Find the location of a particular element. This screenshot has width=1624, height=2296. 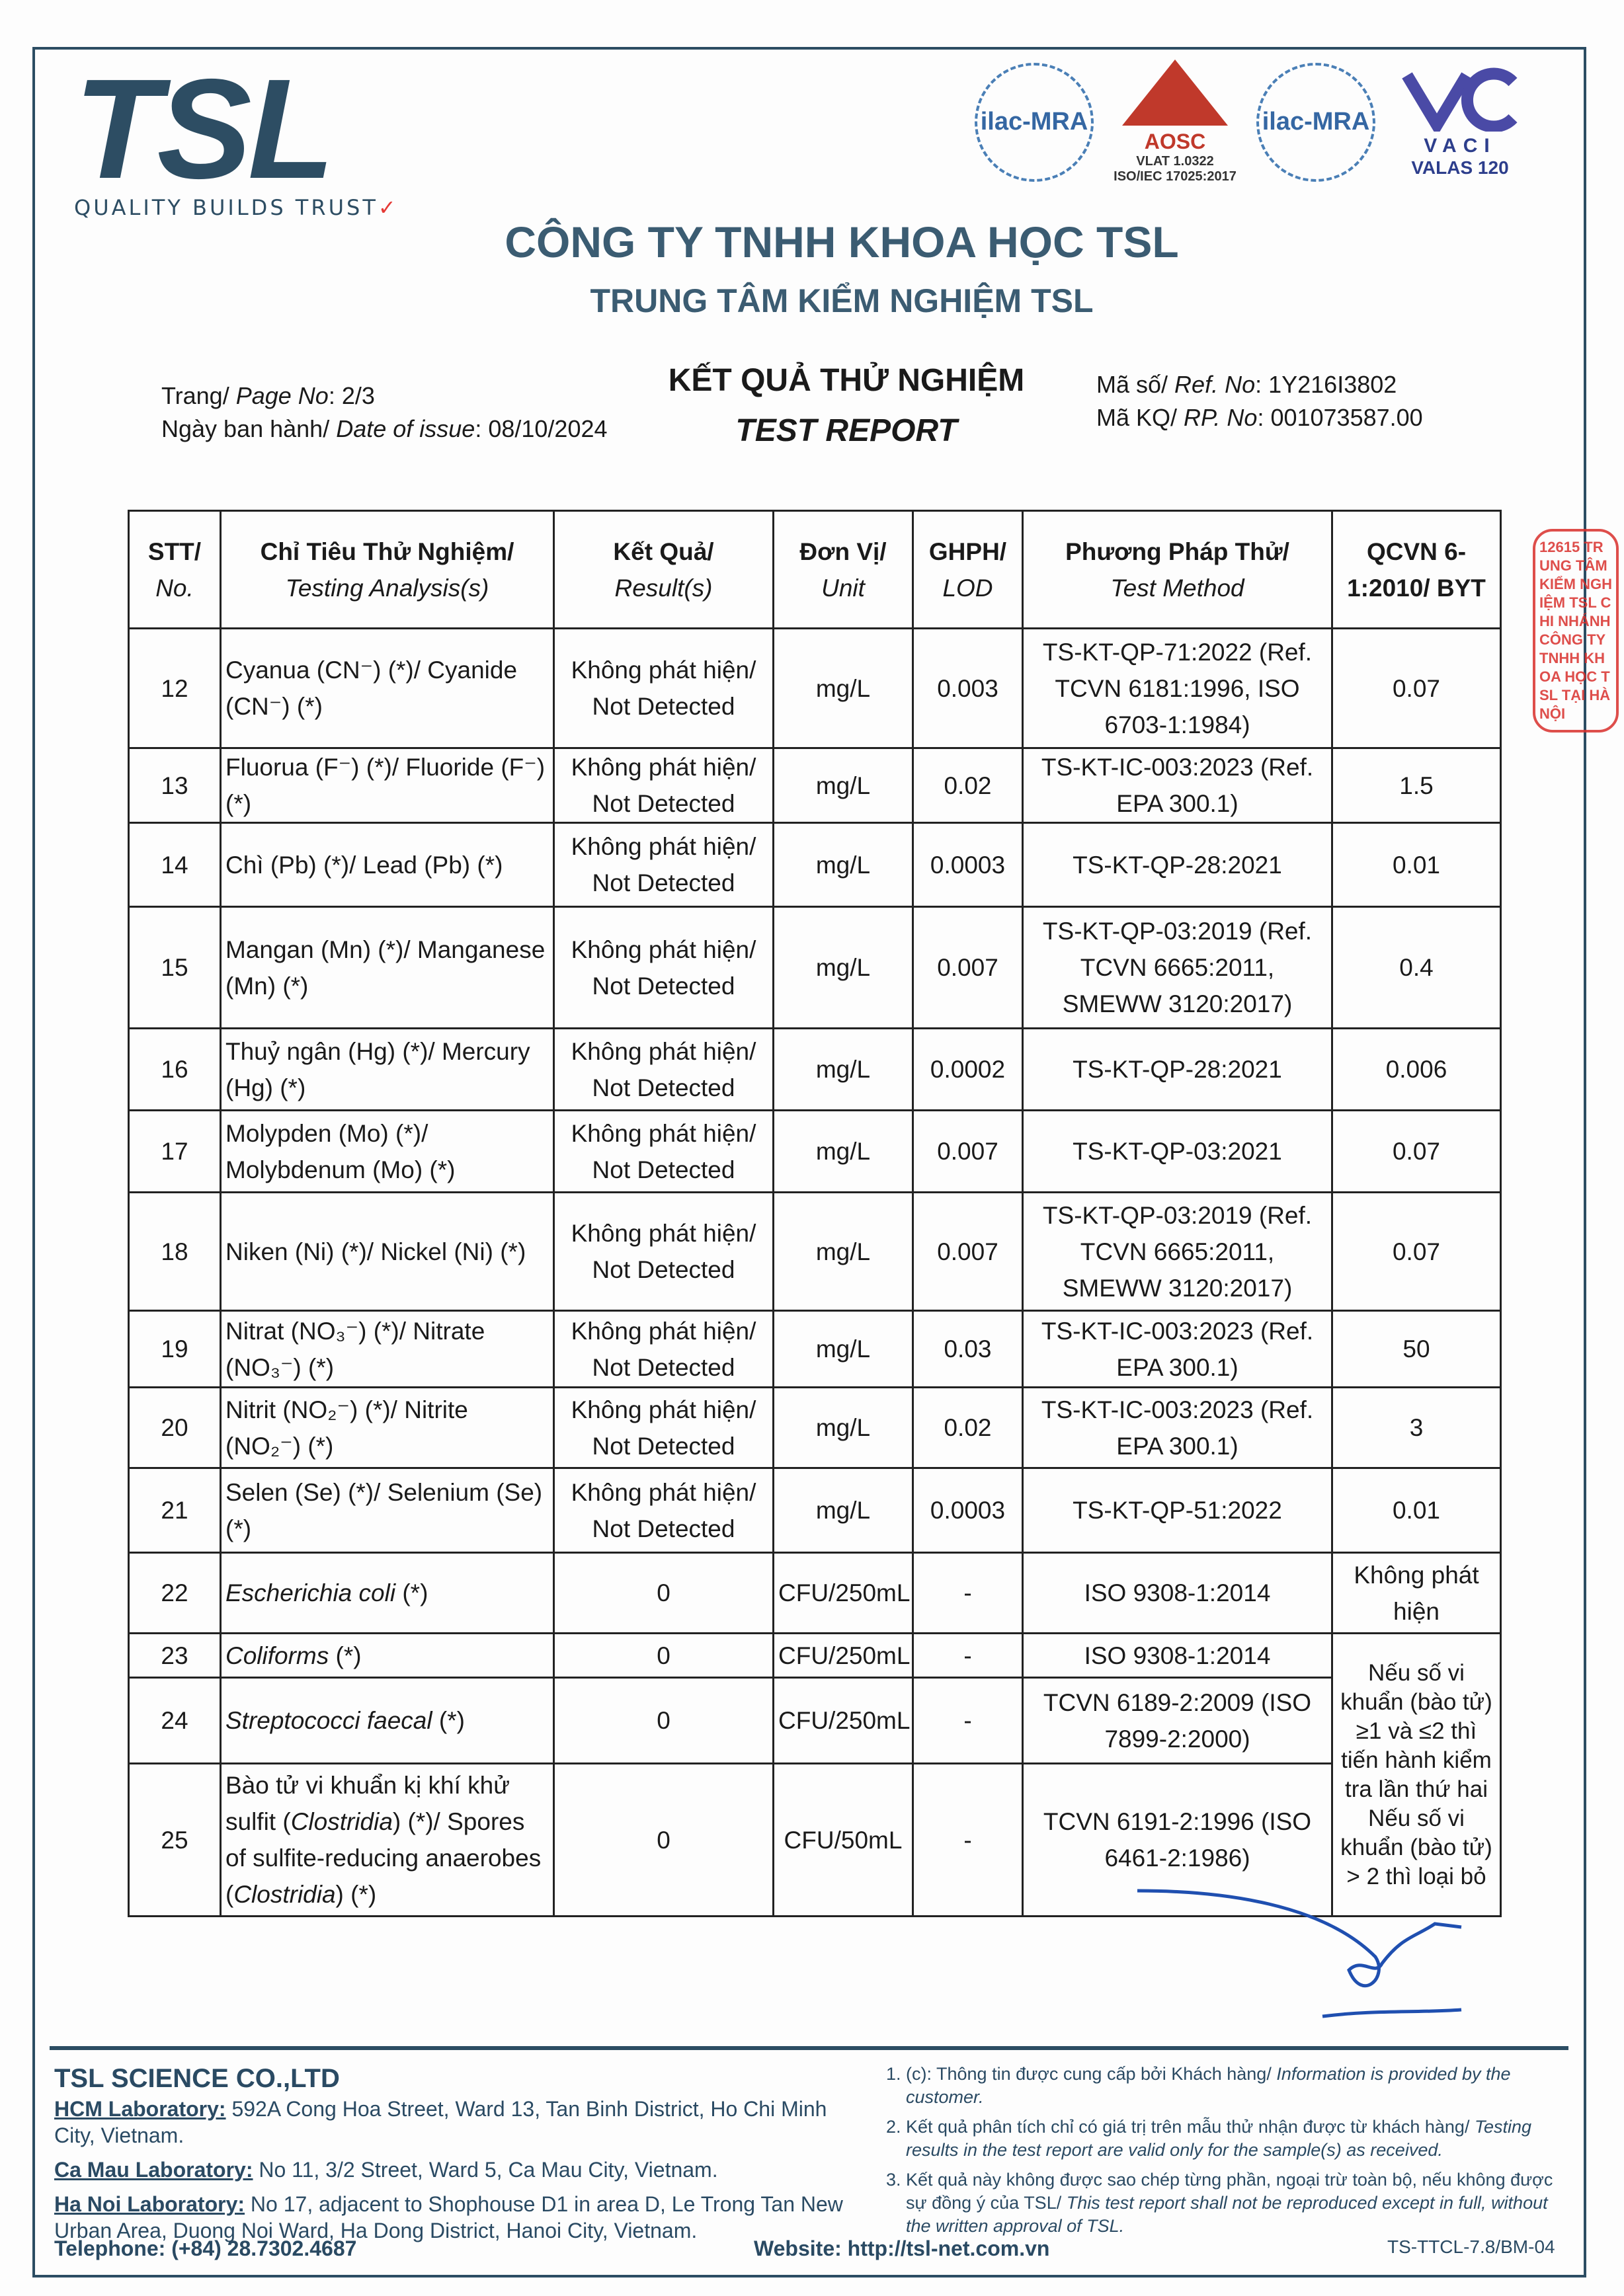

website: Website: http://tsl-net.com.vn is located at coordinates (902, 2248).